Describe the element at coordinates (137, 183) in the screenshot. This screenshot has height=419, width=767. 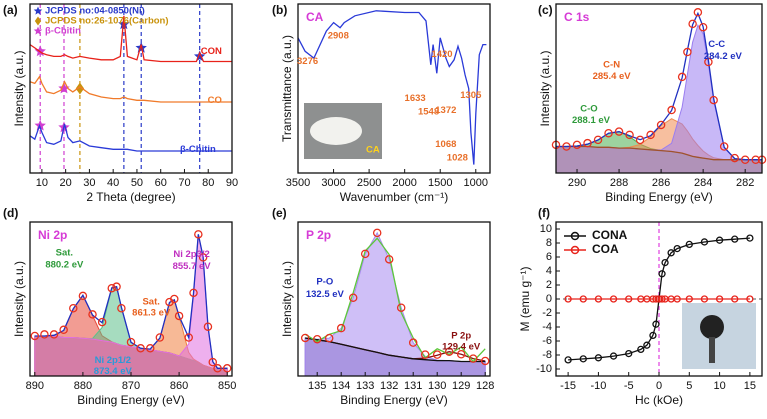
I see `x-tick-label: 50` at that location.